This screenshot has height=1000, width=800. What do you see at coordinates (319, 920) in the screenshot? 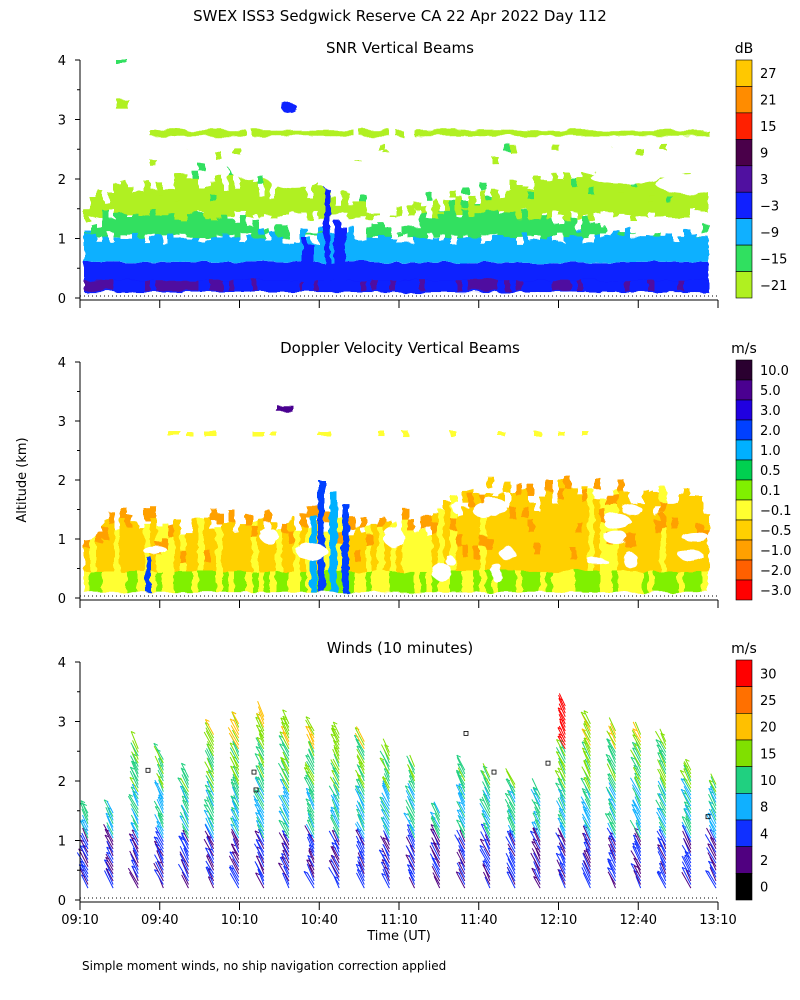
I see `x-tick-label: 10:40` at bounding box center [319, 920].